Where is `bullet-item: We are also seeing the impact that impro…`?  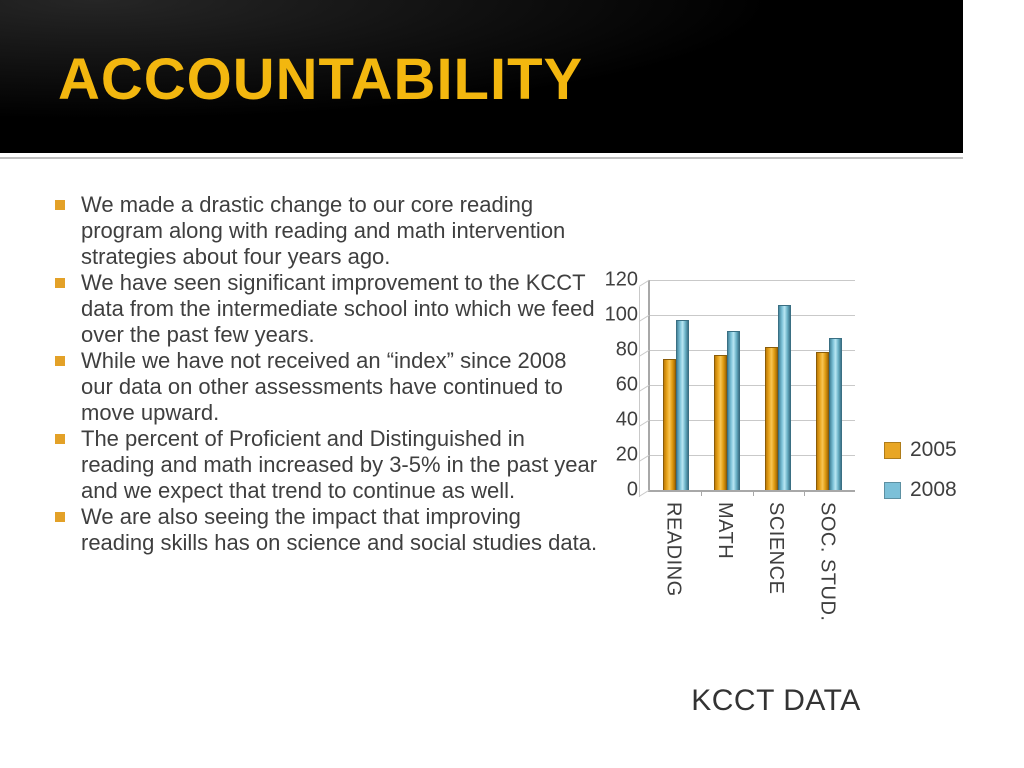 bullet-item: We are also seeing the impact that impro… is located at coordinates (324, 530).